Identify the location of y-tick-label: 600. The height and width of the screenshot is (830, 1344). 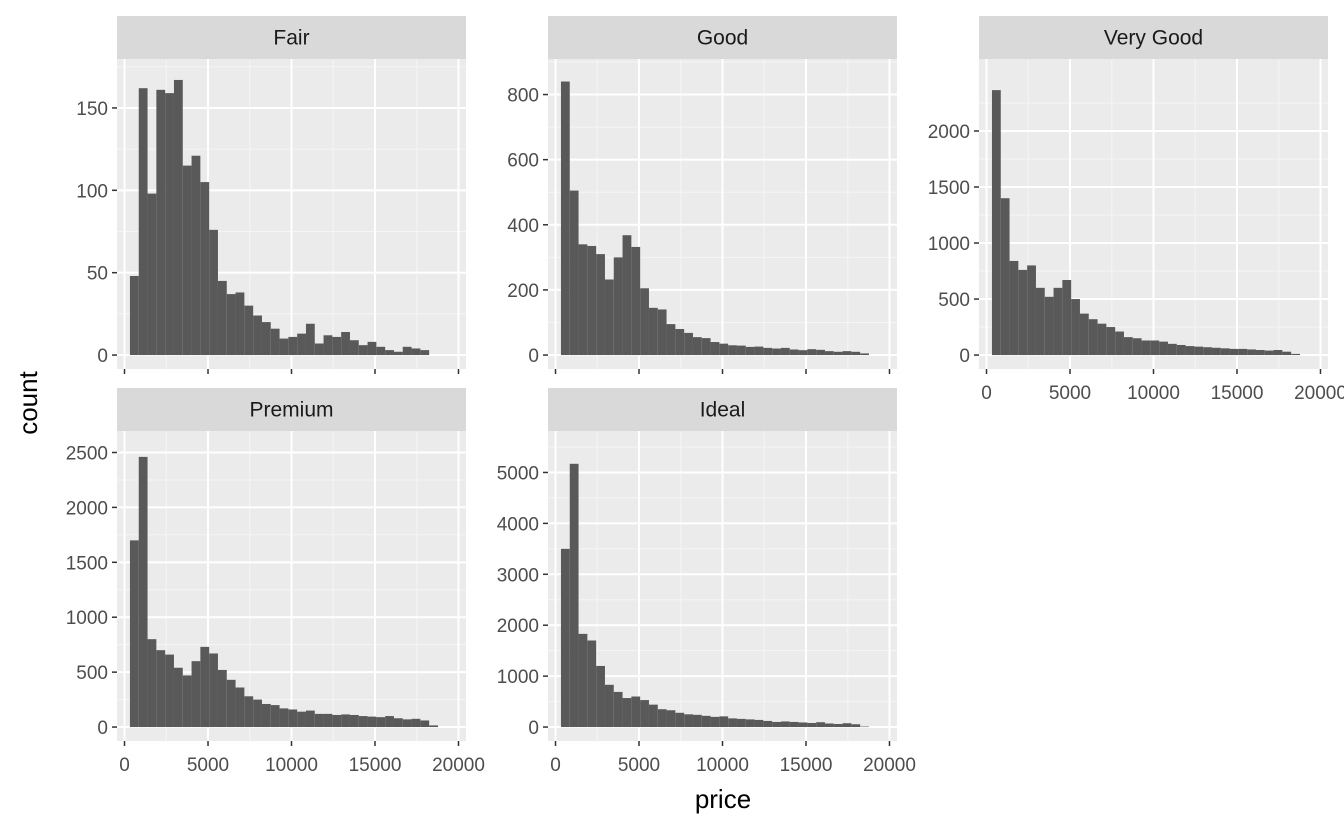
(523, 161).